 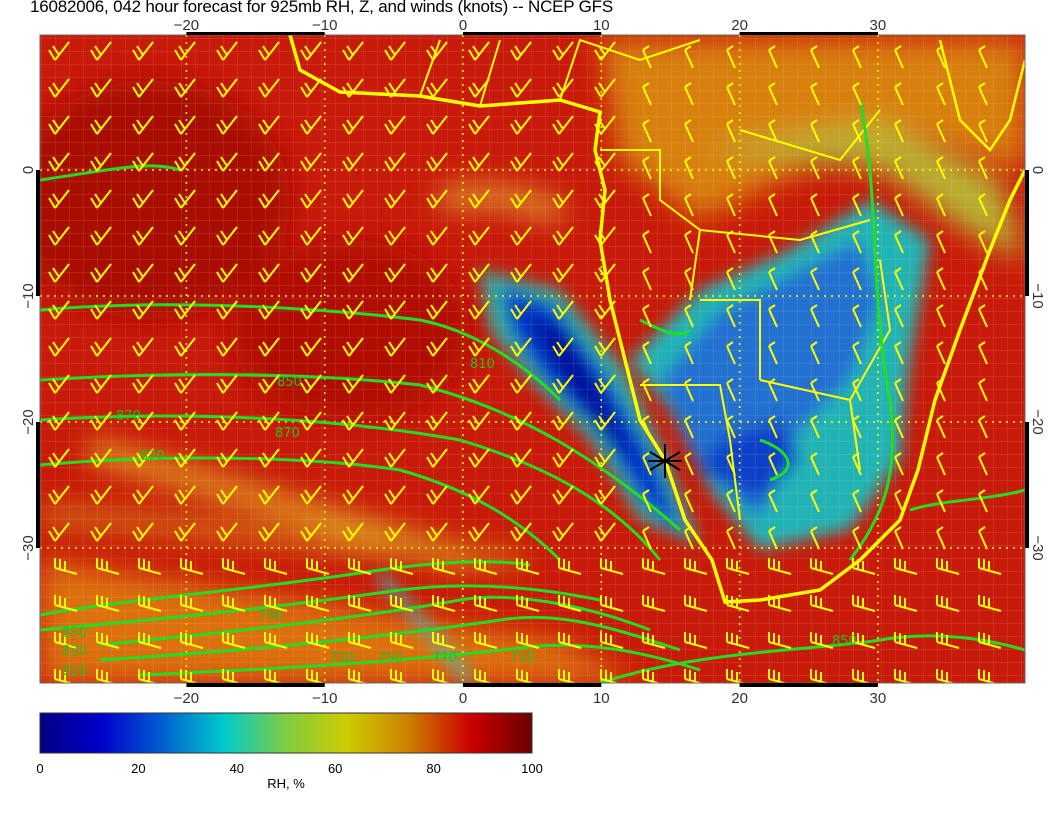 I want to click on lon-tick-label: 0, so click(x=463, y=698).